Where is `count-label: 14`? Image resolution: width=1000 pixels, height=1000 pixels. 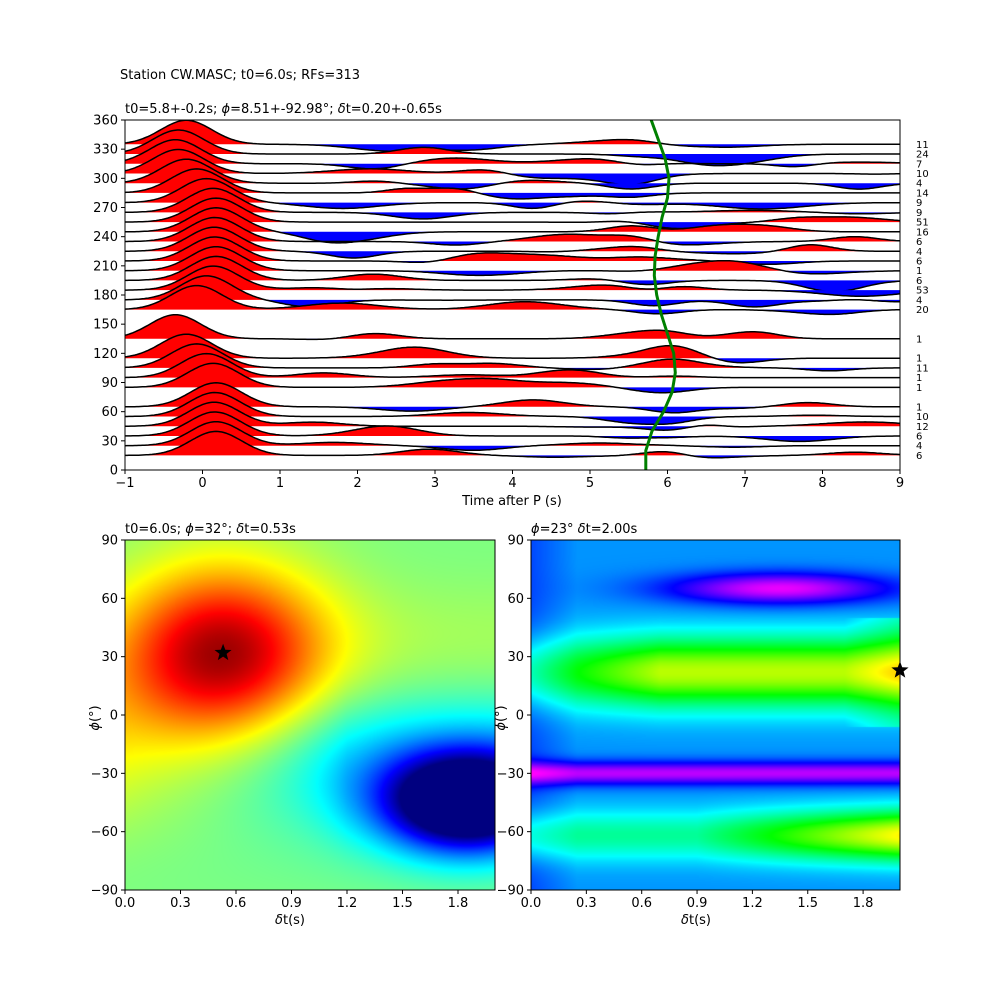 count-label: 14 is located at coordinates (922, 193).